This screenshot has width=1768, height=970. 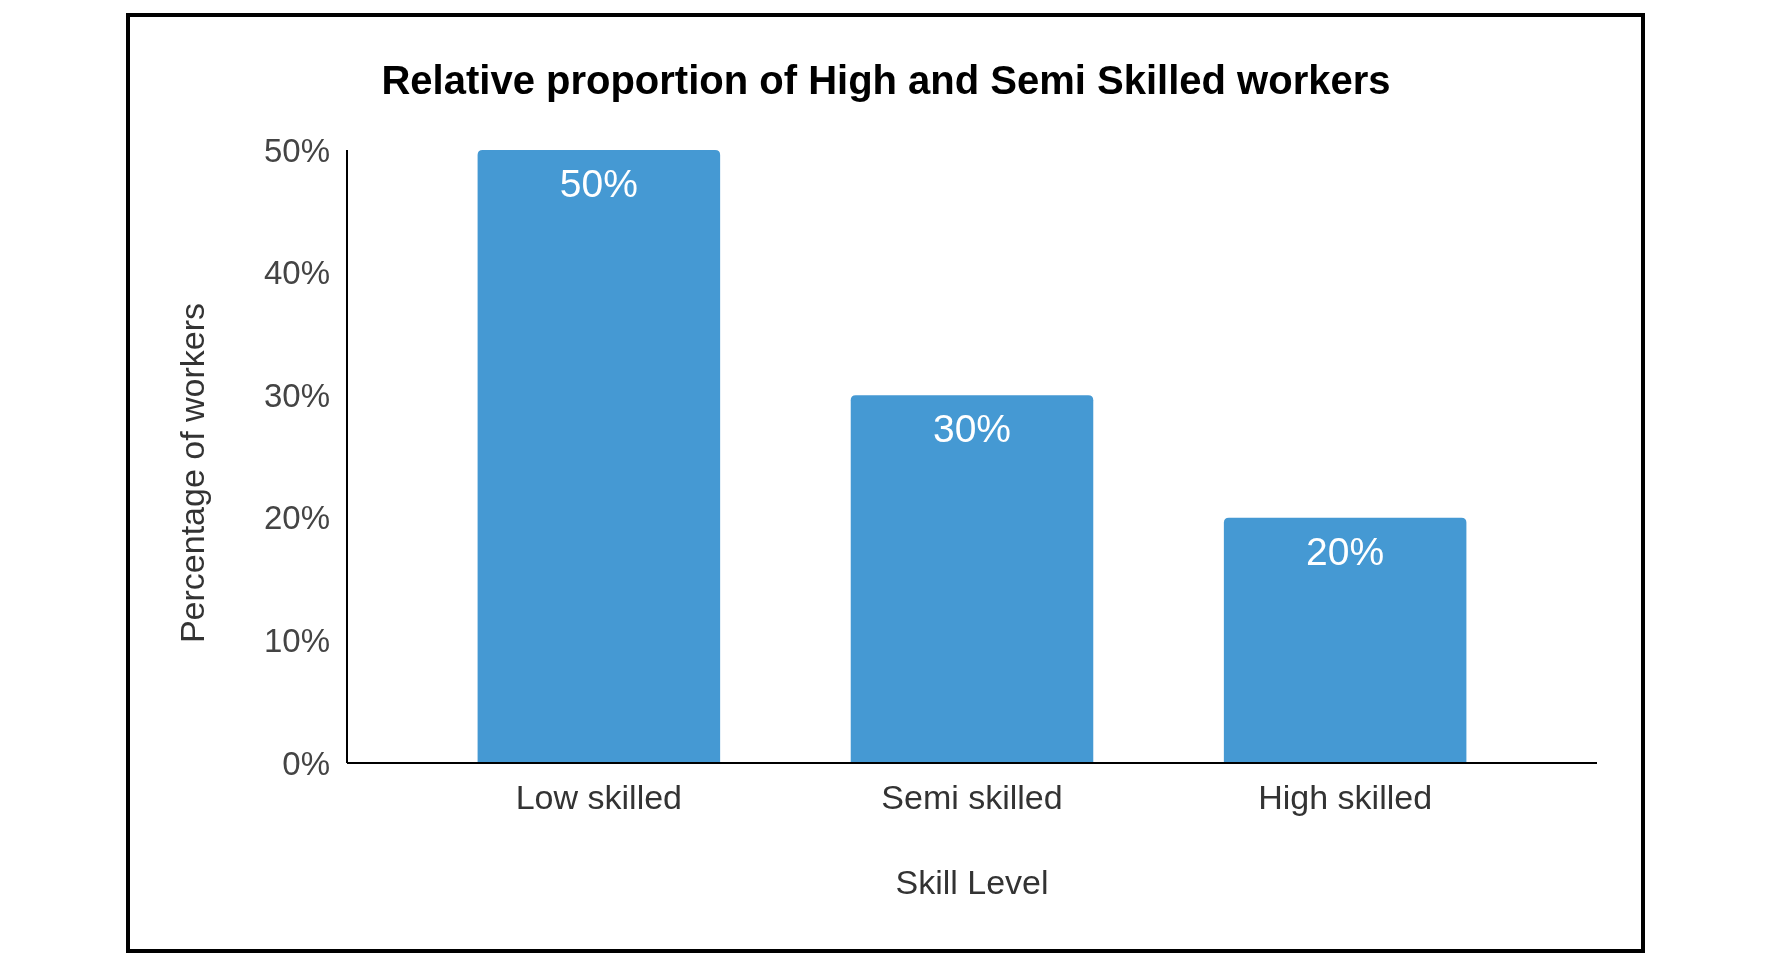 I want to click on data-label: 30%, so click(x=972, y=429).